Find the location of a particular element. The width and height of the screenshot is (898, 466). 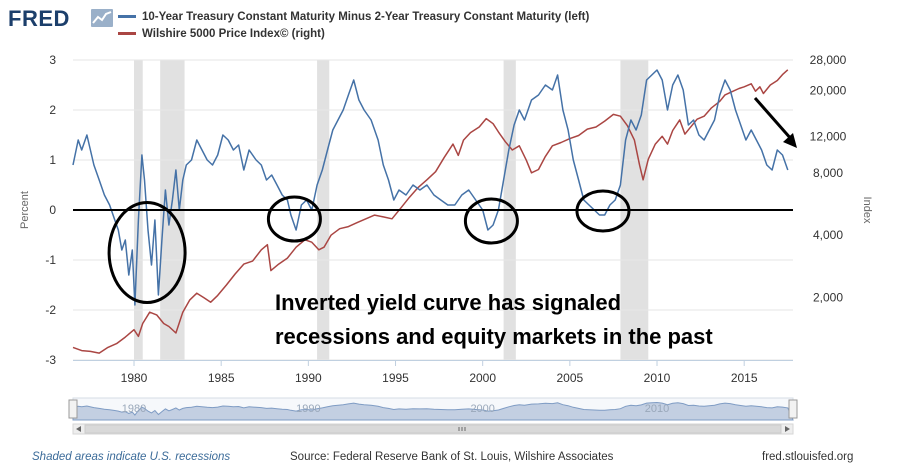

x-tick-label-0: 1980 is located at coordinates (134, 378).